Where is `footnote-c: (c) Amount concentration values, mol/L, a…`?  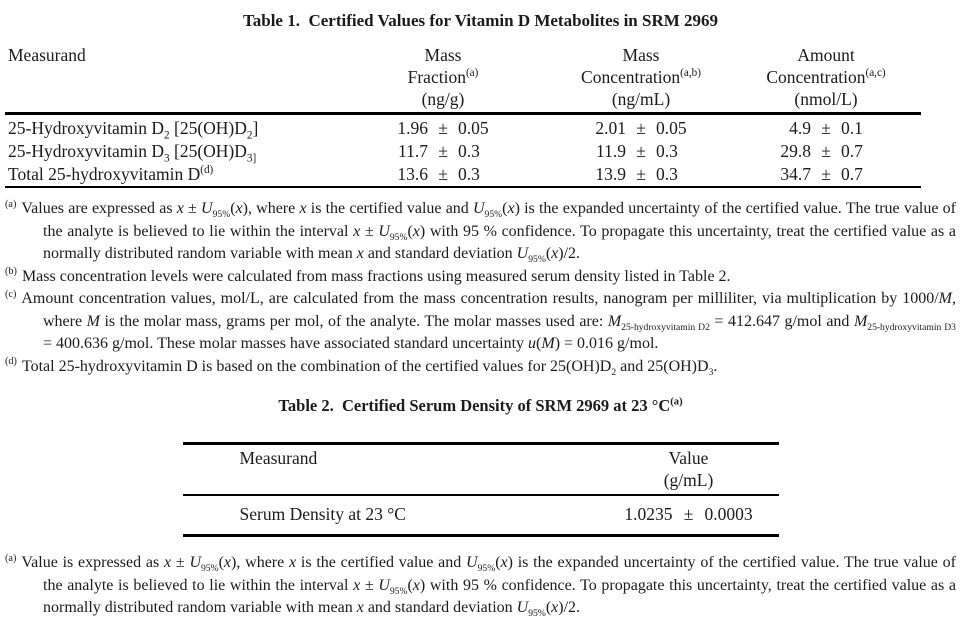 footnote-c: (c) Amount concentration values, mol/L, a… is located at coordinates (480, 322).